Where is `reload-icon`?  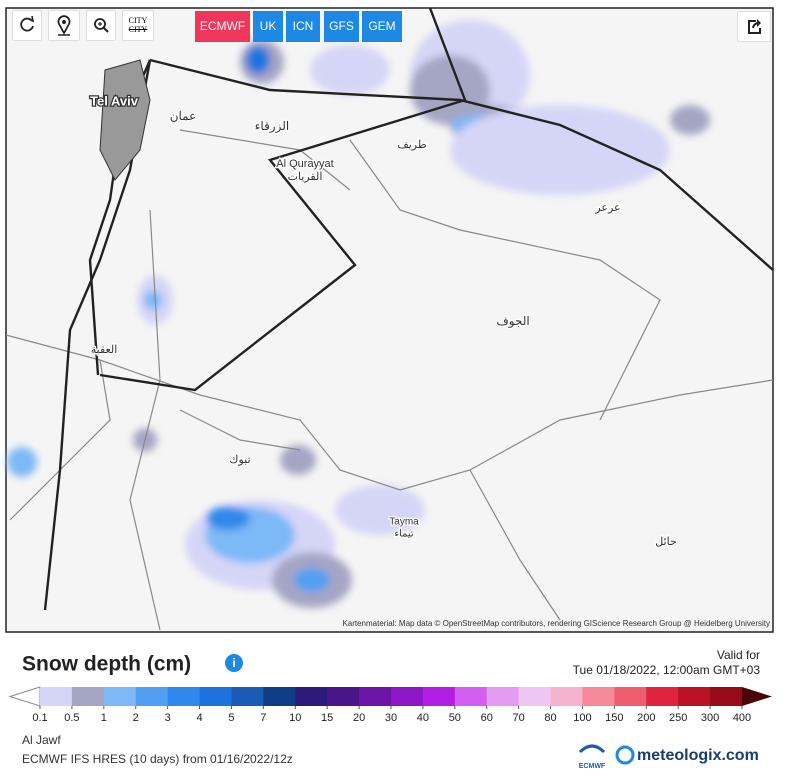 reload-icon is located at coordinates (27, 23).